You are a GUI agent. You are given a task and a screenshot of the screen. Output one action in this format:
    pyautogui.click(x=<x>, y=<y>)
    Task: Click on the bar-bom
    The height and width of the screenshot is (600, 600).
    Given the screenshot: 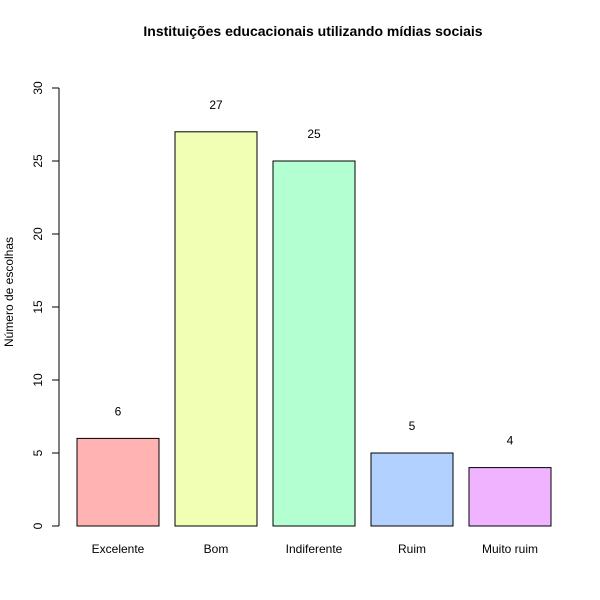 What is the action you would take?
    pyautogui.click(x=216, y=329)
    